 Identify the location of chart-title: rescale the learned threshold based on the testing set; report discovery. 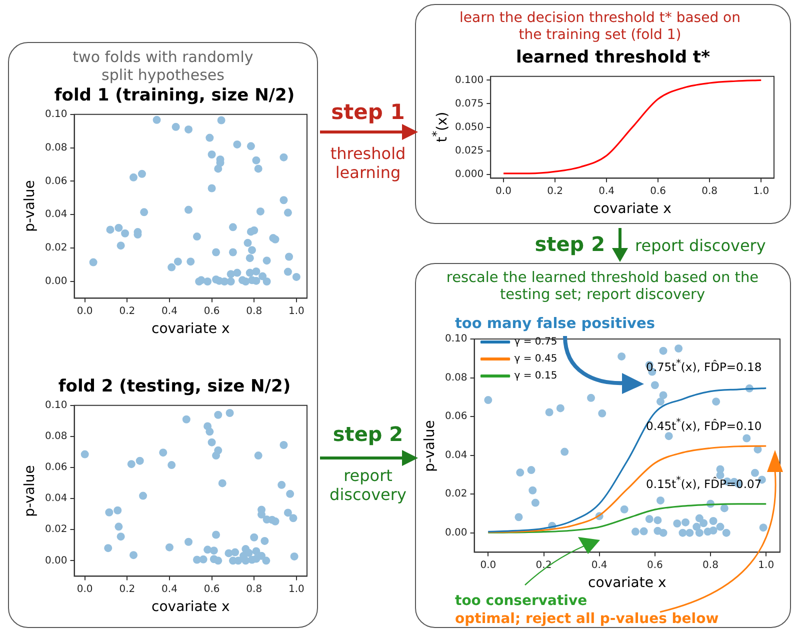
(602, 287).